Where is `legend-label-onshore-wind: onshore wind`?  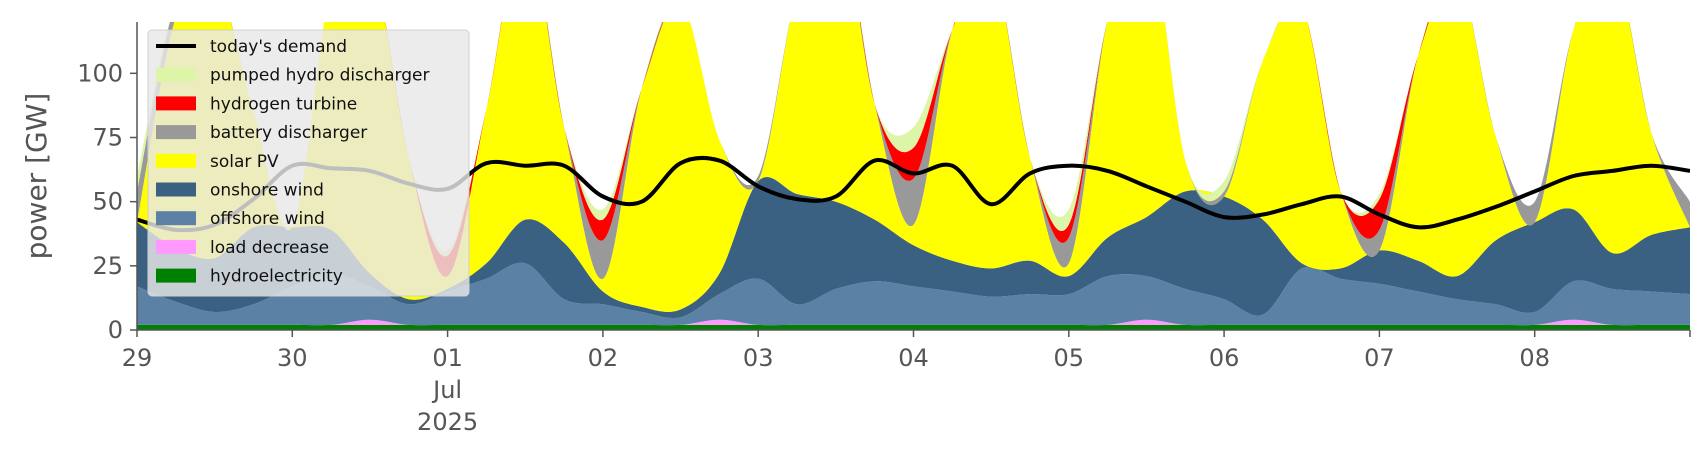 legend-label-onshore-wind: onshore wind is located at coordinates (267, 191).